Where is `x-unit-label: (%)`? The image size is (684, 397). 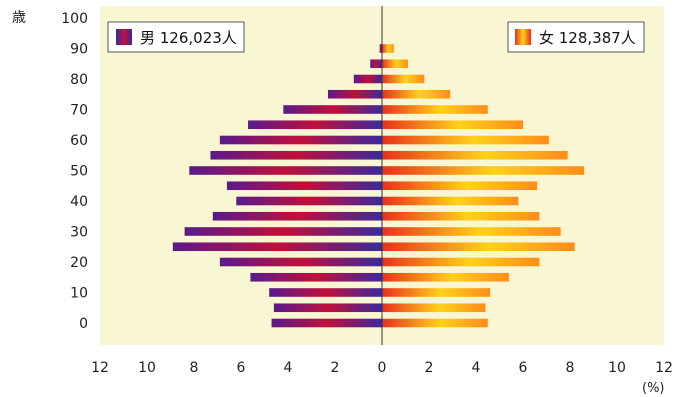
x-unit-label: (%) is located at coordinates (653, 388).